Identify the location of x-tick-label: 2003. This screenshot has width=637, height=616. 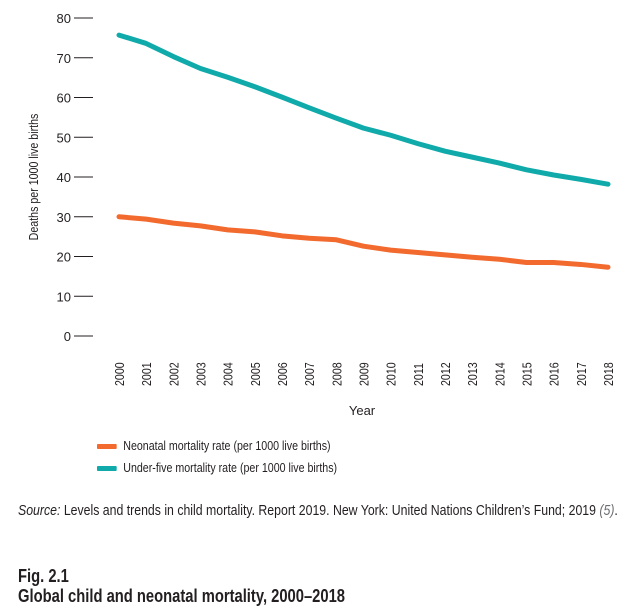
(200, 374).